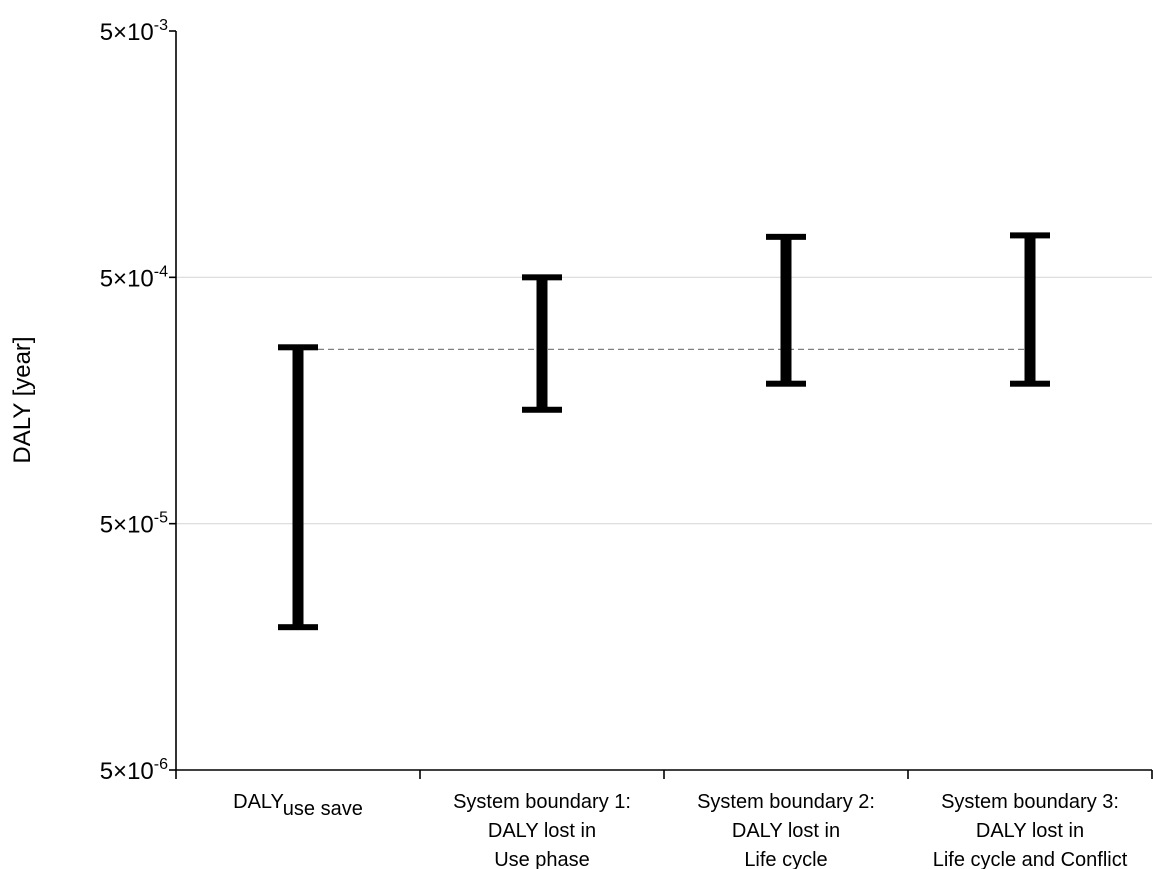 The height and width of the screenshot is (869, 1153). I want to click on y-tick-label: 5×10⁻⁵, so click(134, 524).